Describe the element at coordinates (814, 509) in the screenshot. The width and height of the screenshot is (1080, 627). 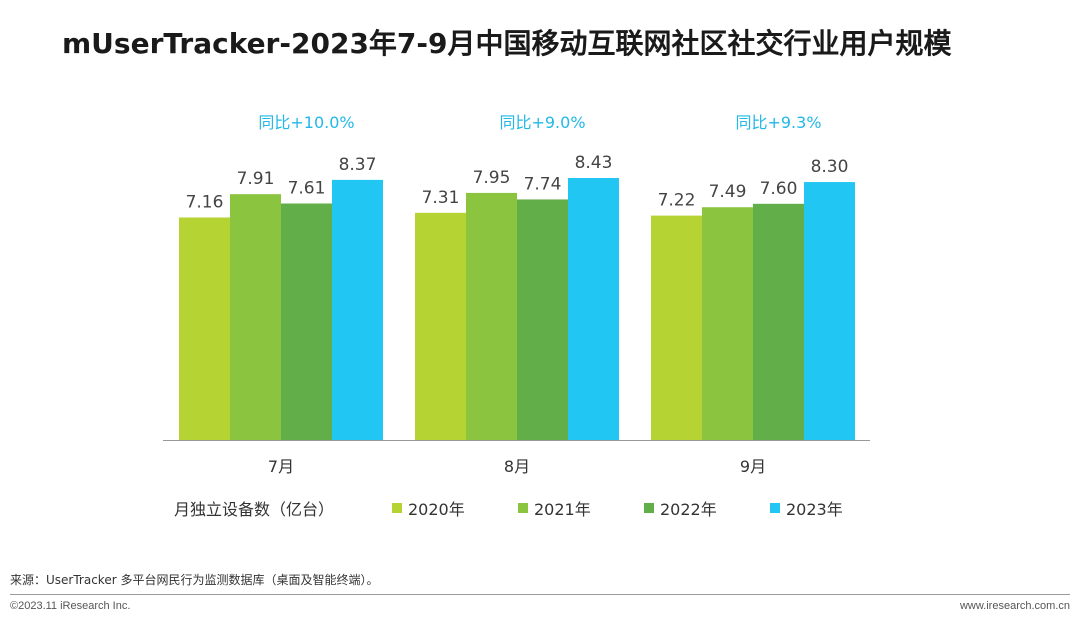
I see `legend-label-2023: 2023年` at that location.